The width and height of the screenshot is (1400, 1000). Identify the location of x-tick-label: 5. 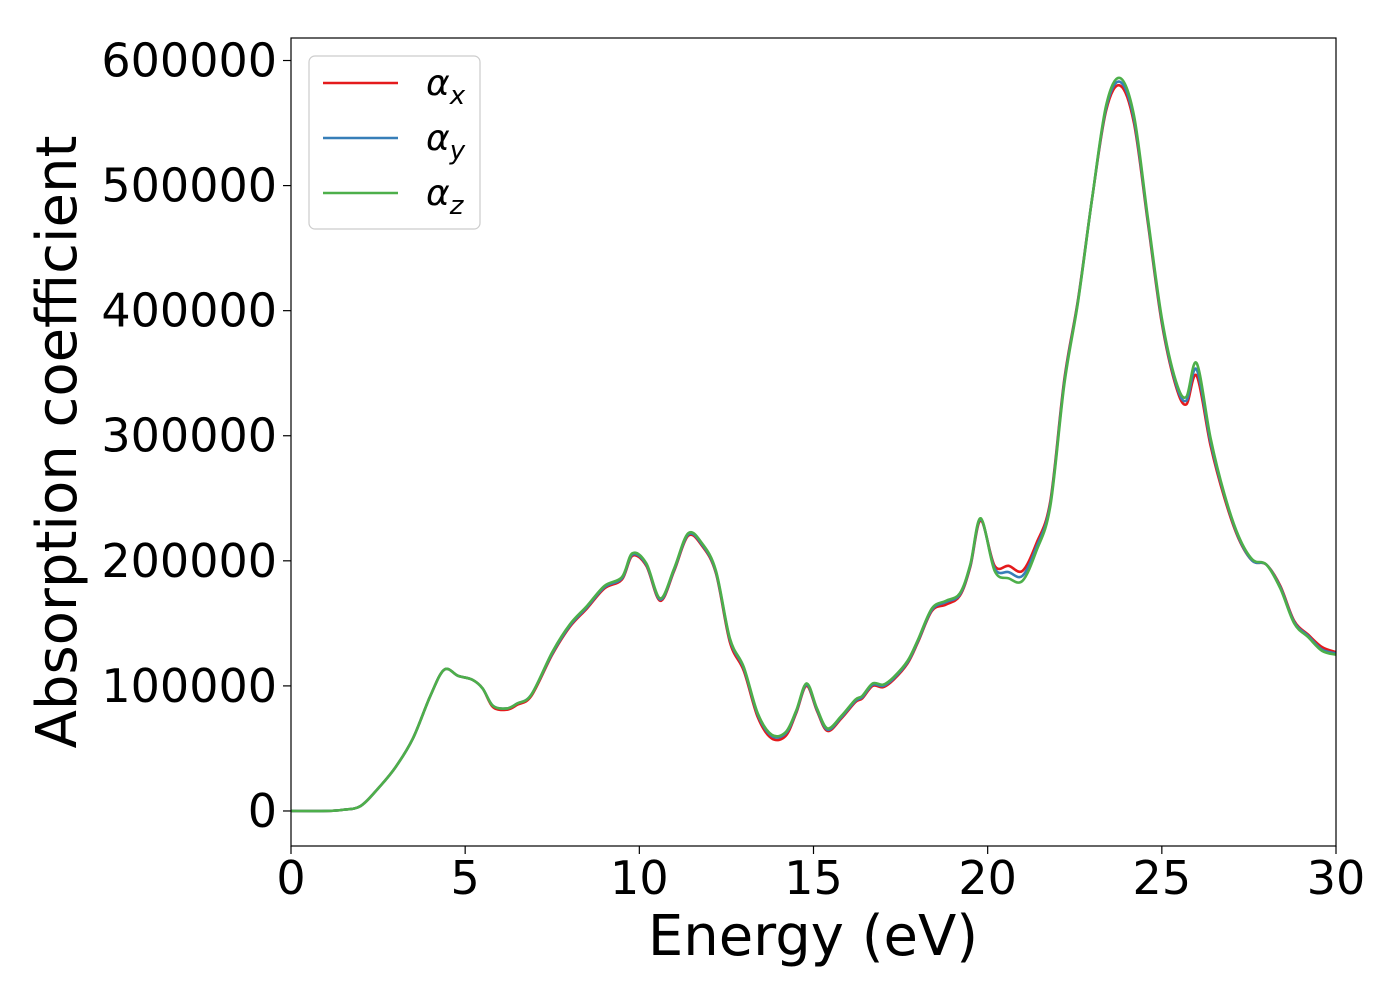
(465, 878).